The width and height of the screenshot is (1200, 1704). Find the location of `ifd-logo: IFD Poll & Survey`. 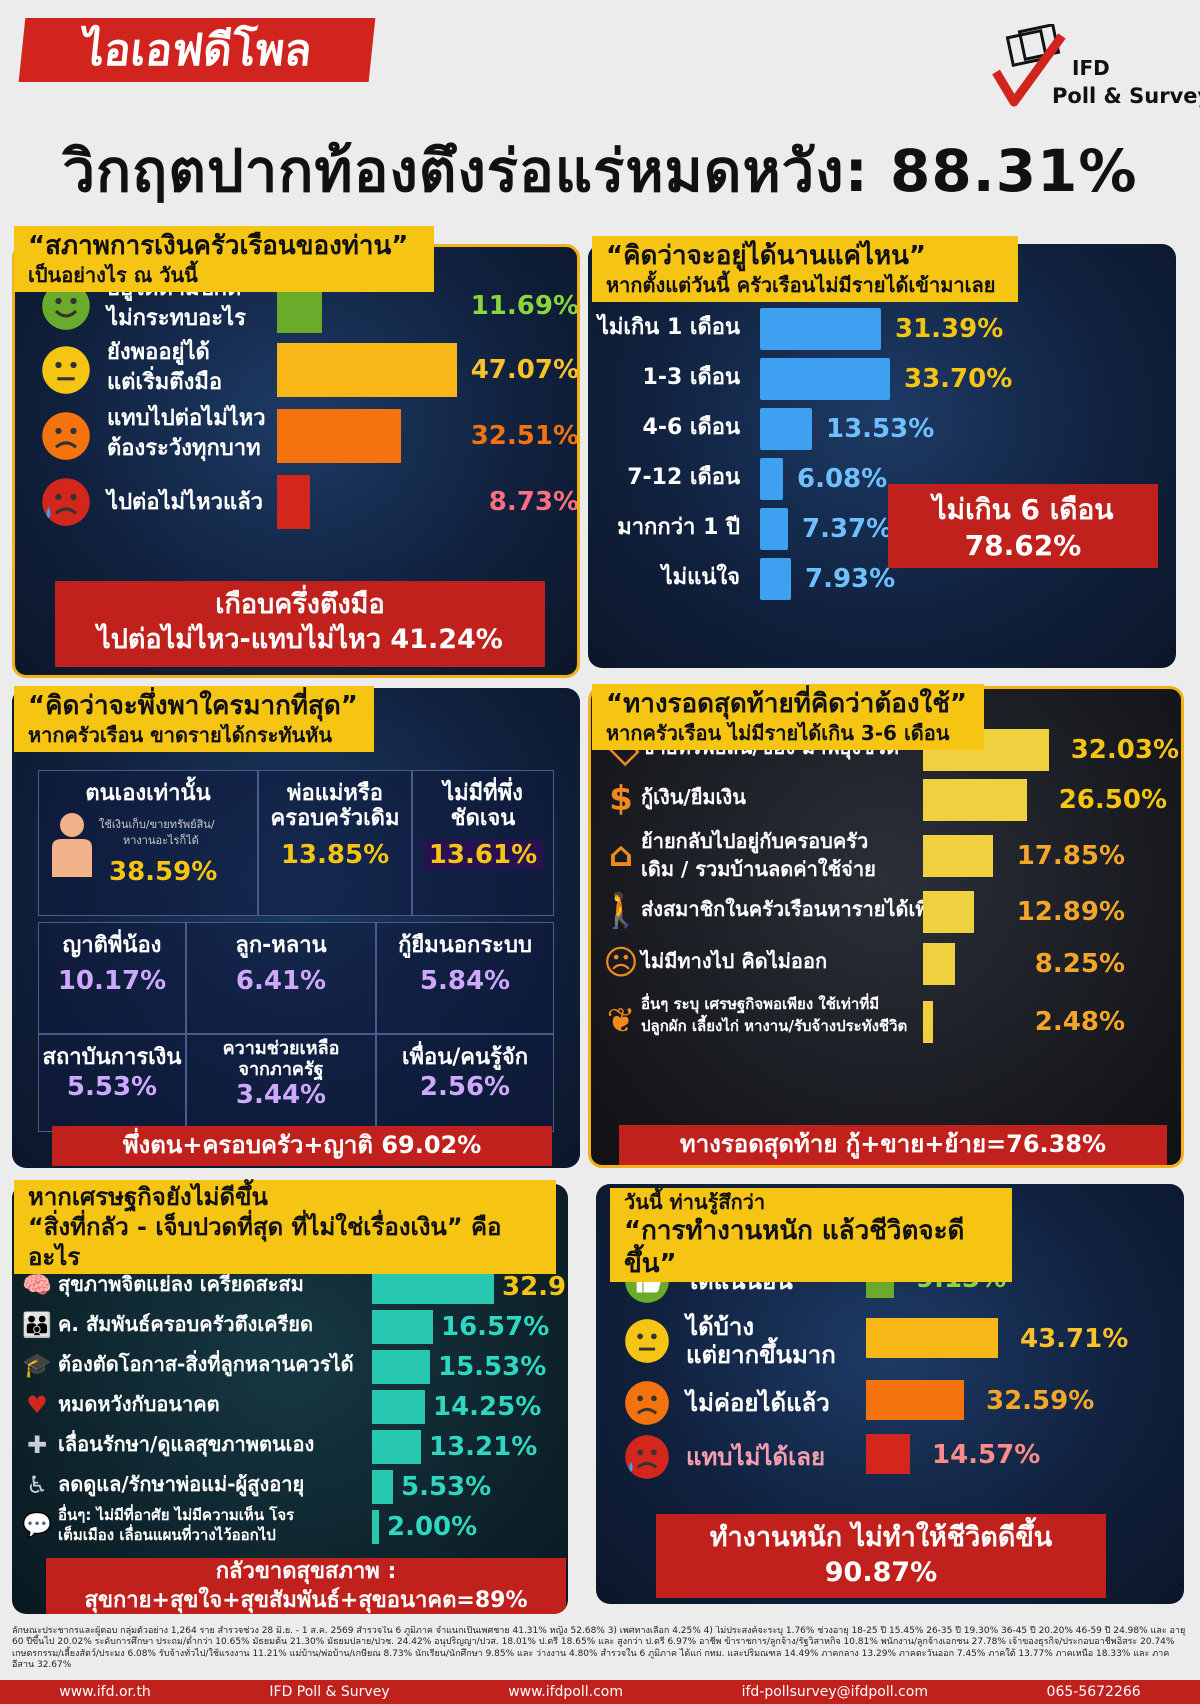

ifd-logo: IFD Poll & Survey is located at coordinates (1096, 72).